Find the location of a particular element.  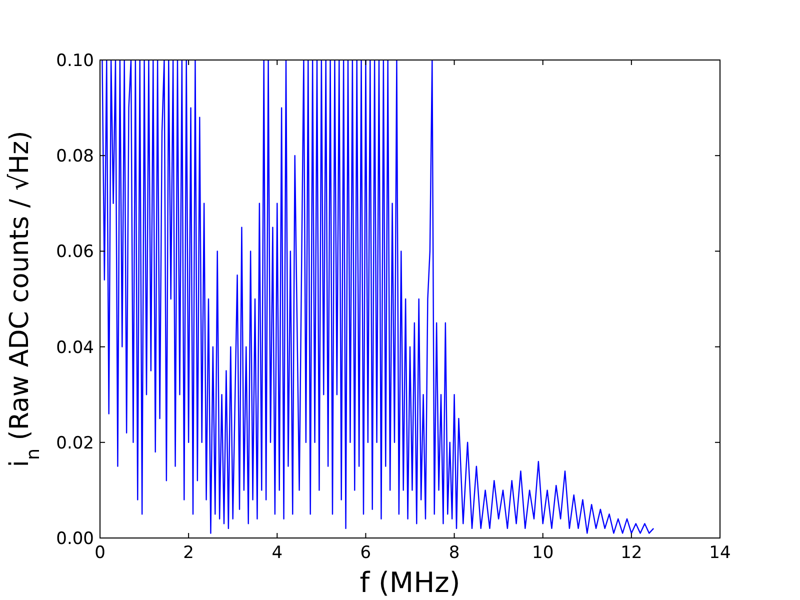

x-tick-label: 0 is located at coordinates (100, 553).